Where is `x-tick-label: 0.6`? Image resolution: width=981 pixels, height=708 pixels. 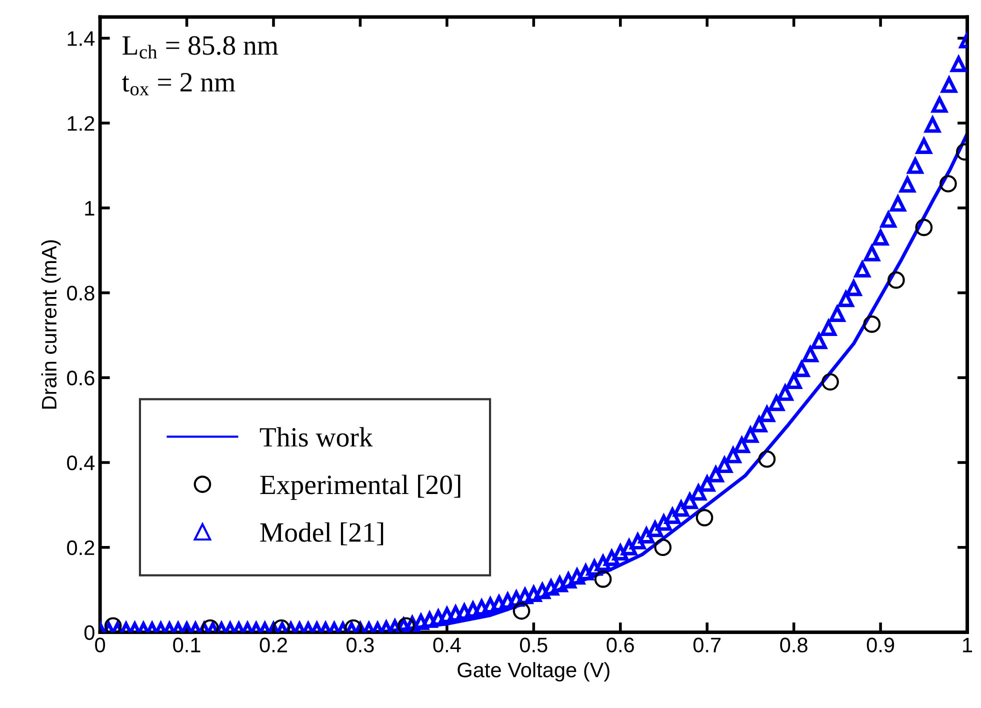
x-tick-label: 0.6 is located at coordinates (620, 645).